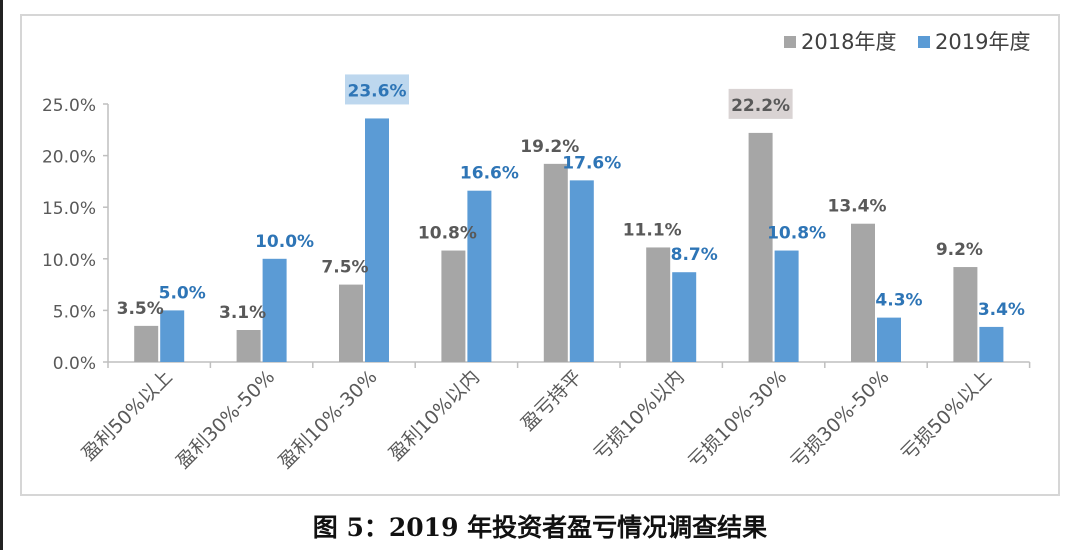 The width and height of the screenshot is (1080, 550). I want to click on data-label-2018: 3.5%, so click(140, 309).